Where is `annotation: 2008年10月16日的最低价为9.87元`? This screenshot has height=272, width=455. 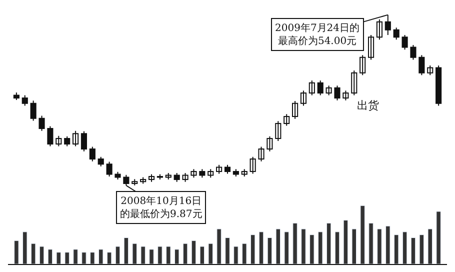
annotation: 2008年10月16日的最低价为9.87元 is located at coordinates (161, 207).